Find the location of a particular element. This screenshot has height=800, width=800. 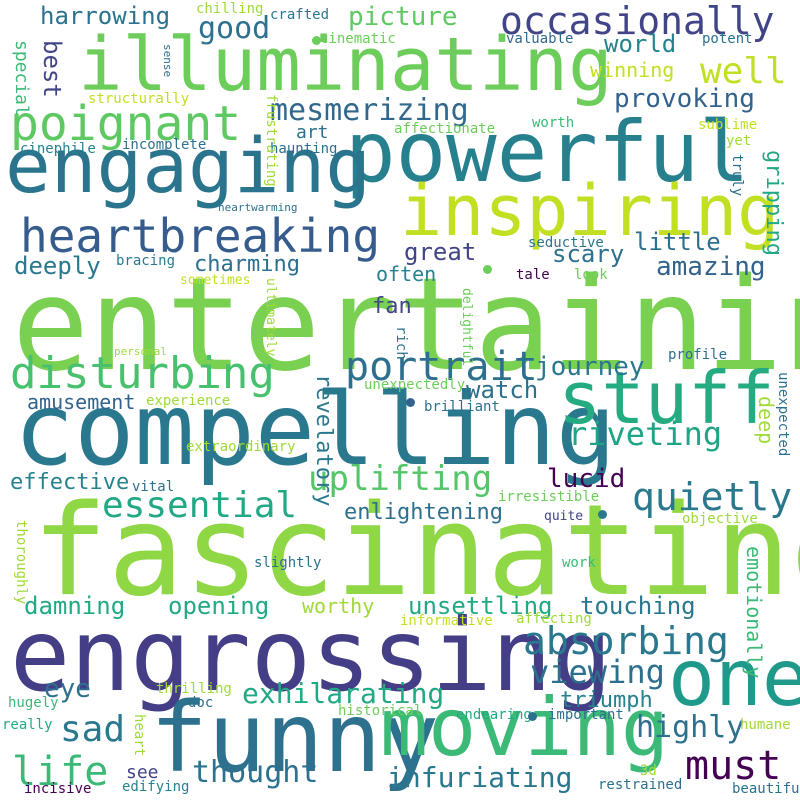

word-sense: sense is located at coordinates (167, 61).